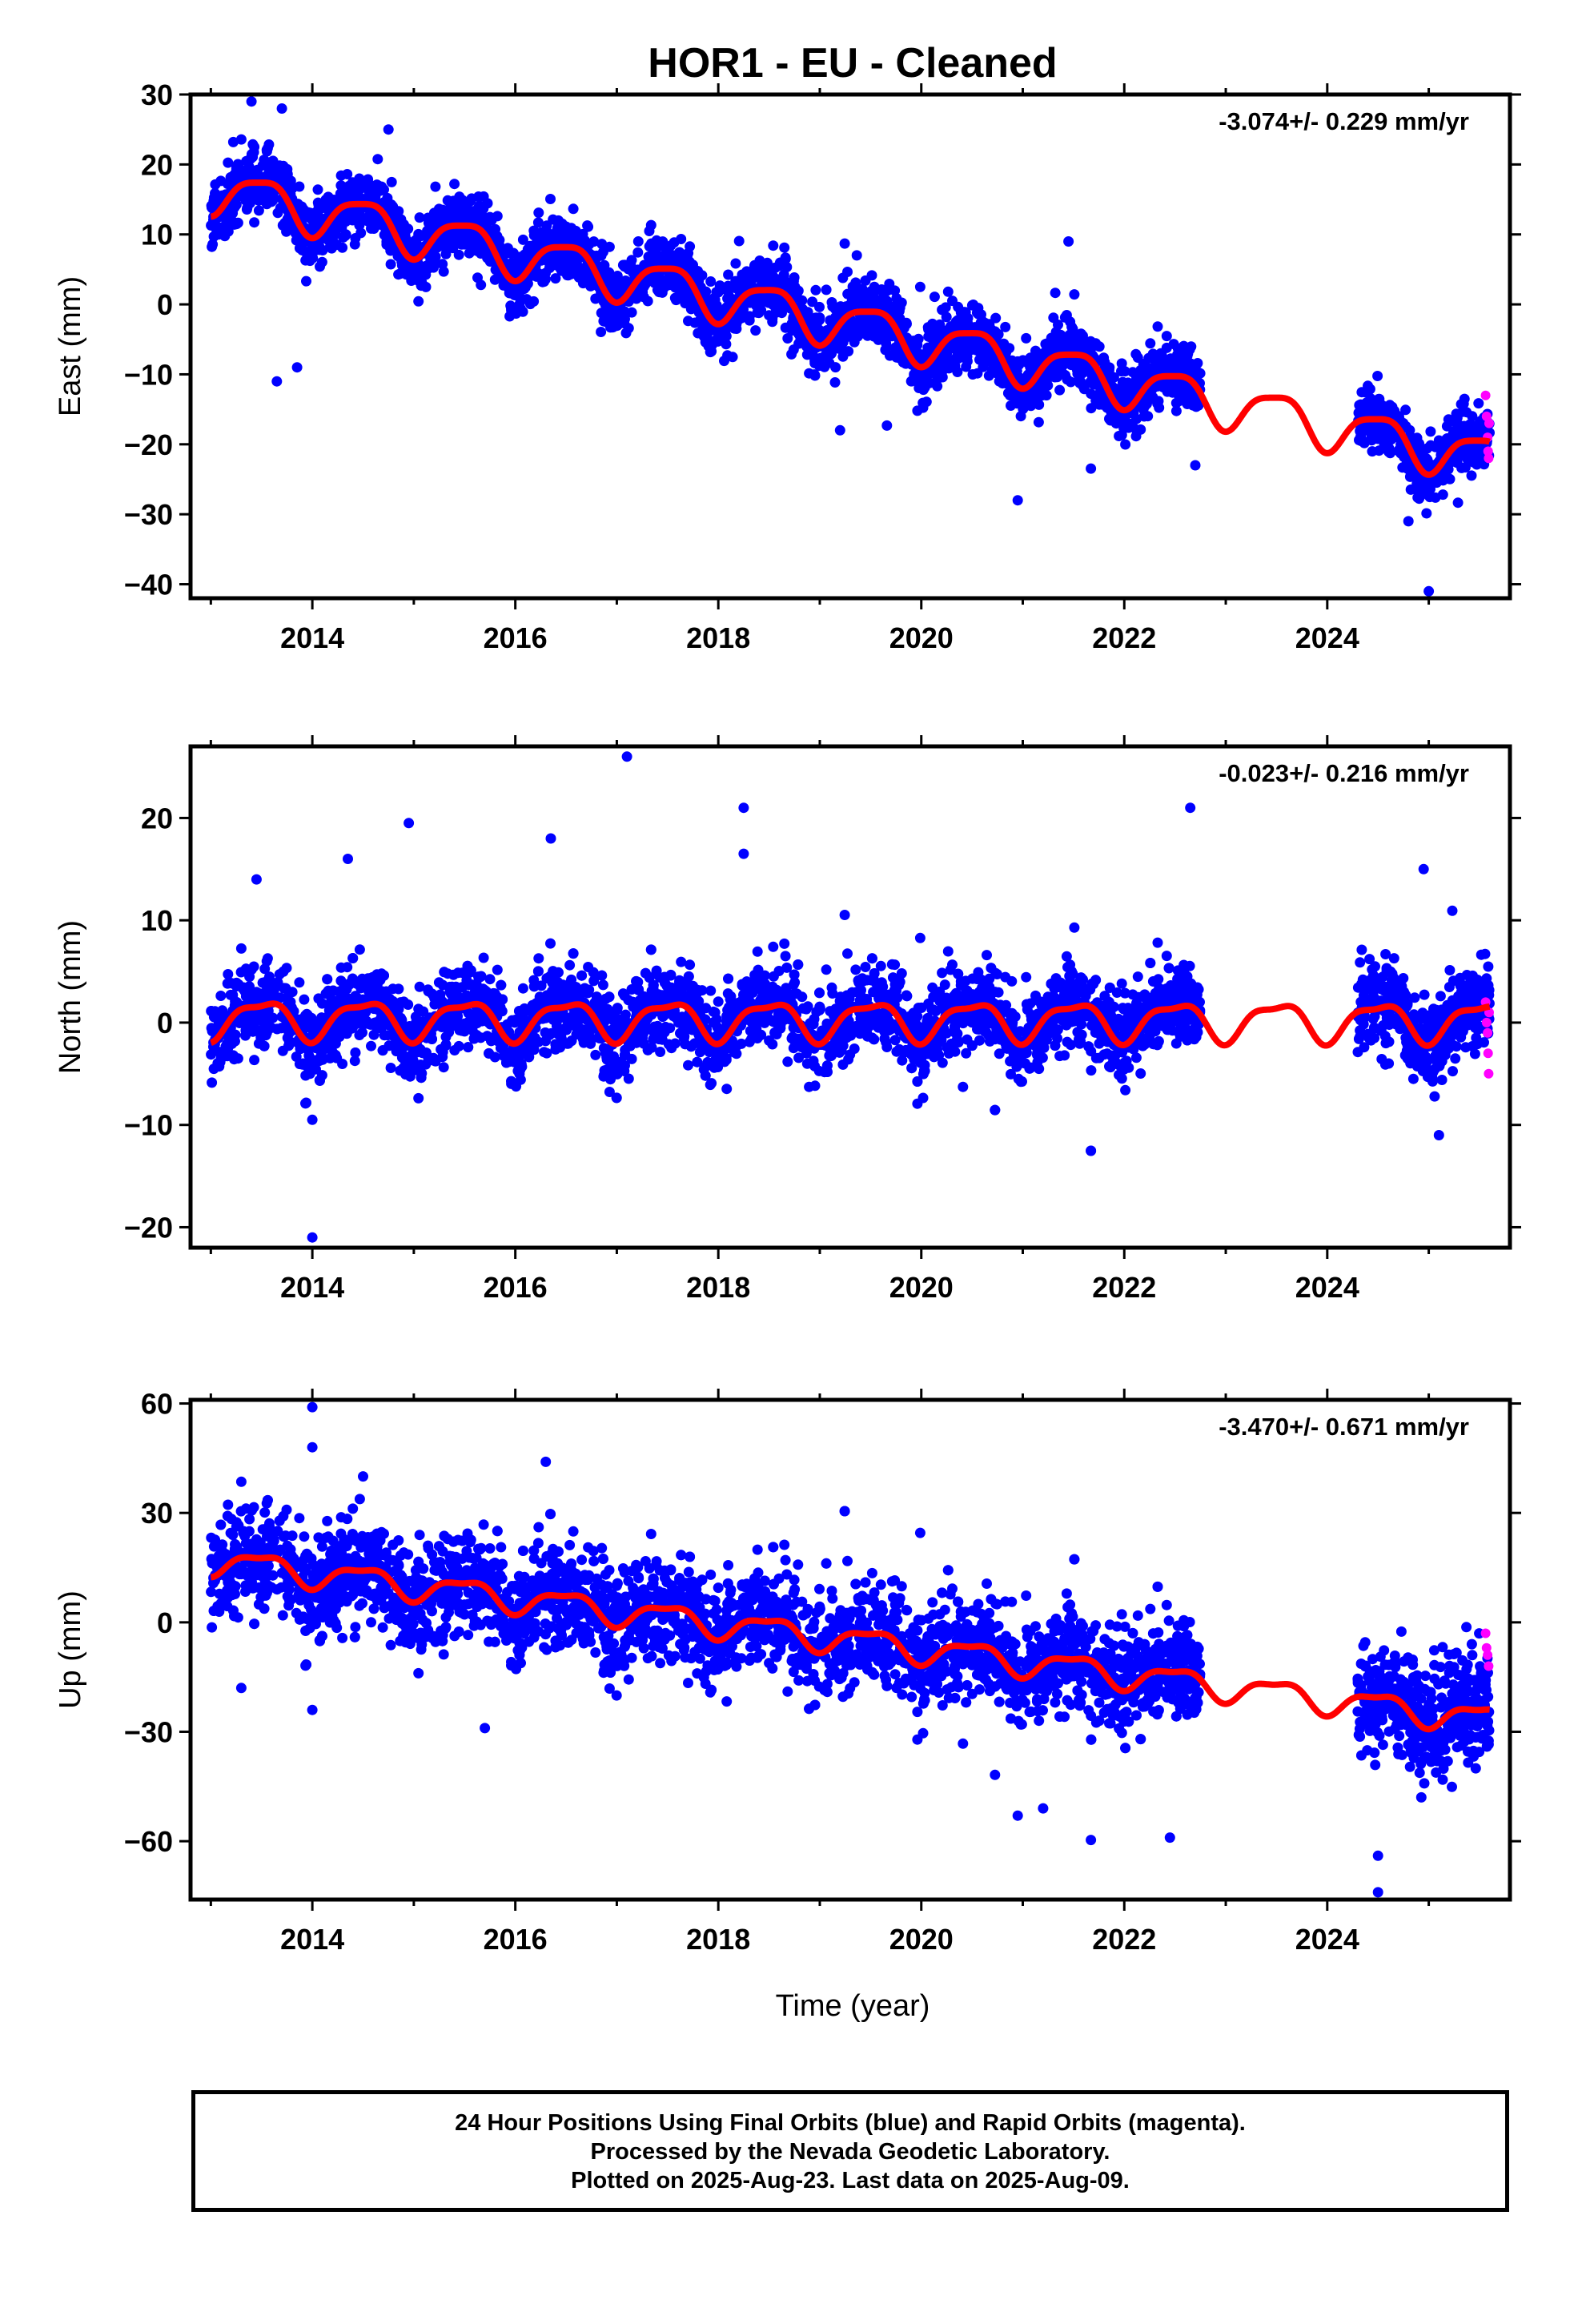  I want to click on east-y-axis-label: East (mm), so click(70, 346).